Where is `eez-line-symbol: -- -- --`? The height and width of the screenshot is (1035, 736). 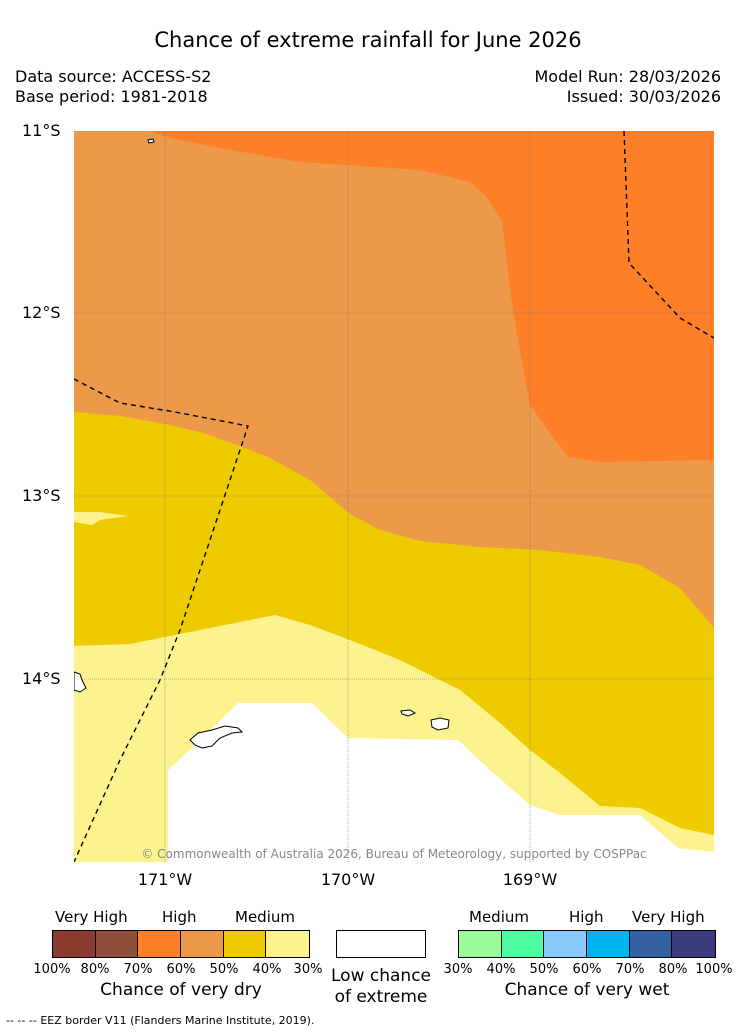 eez-line-symbol: -- -- -- is located at coordinates (21, 1020).